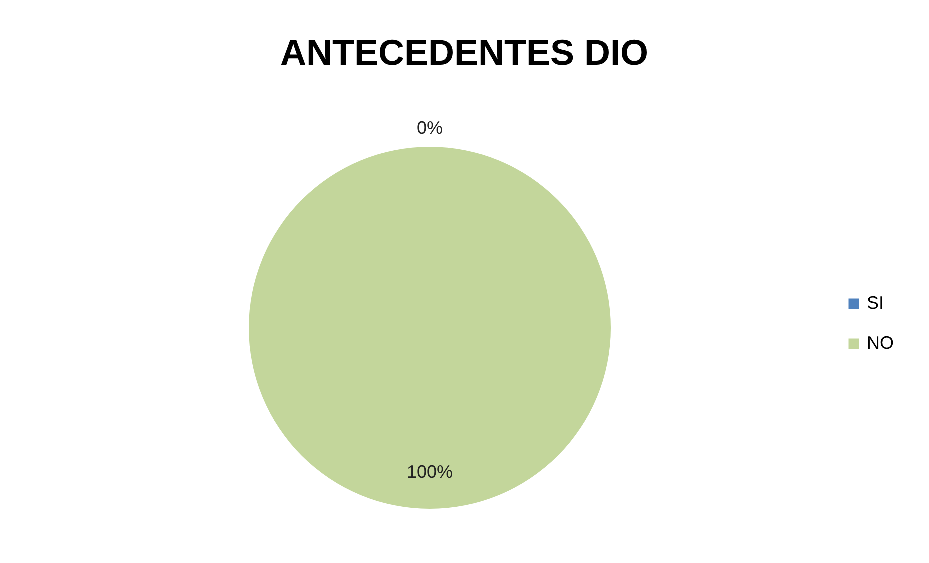 The image size is (929, 563). Describe the element at coordinates (464, 52) in the screenshot. I see `chart-title: ANTECEDENTES DIO` at that location.